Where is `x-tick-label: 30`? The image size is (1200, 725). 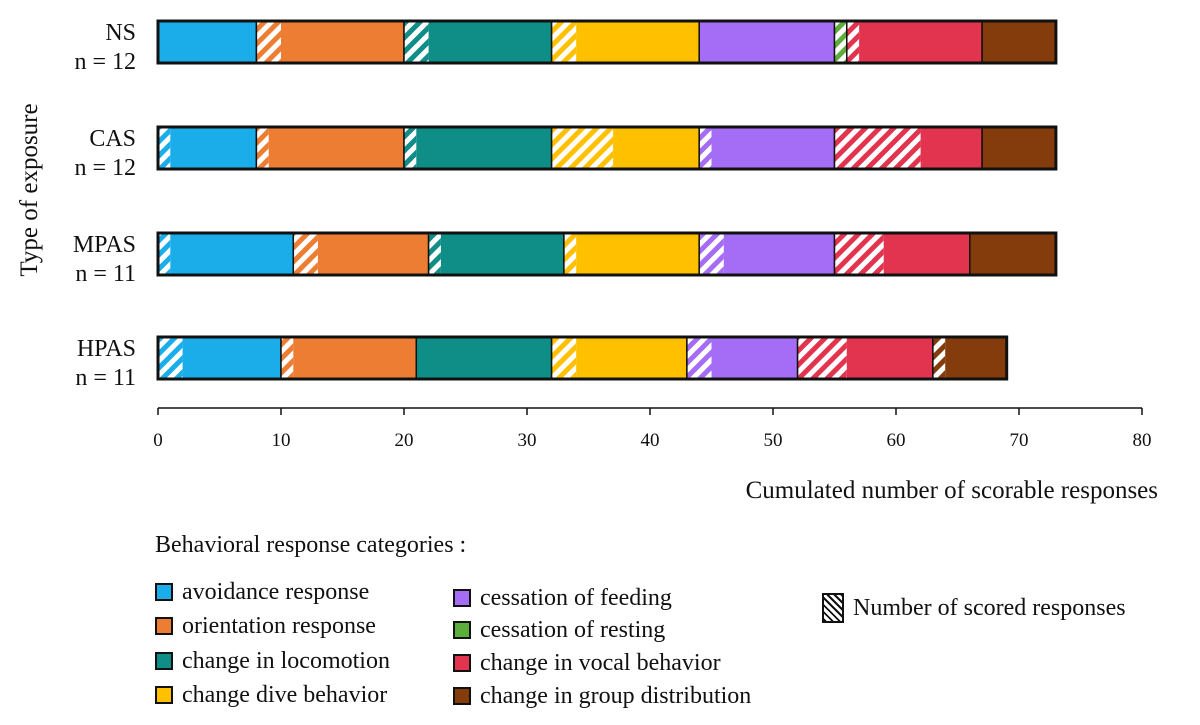
x-tick-label: 30 is located at coordinates (527, 440).